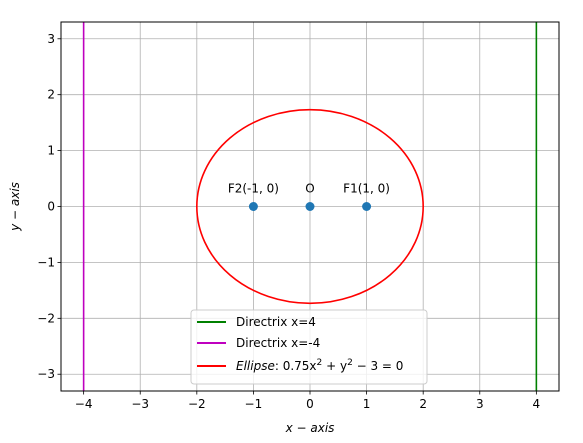 Image resolution: width=583 pixels, height=443 pixels. I want to click on legend-label-ellipse: Ellipse: 0.75x2 + y2 − 3 = 0, so click(319, 365).